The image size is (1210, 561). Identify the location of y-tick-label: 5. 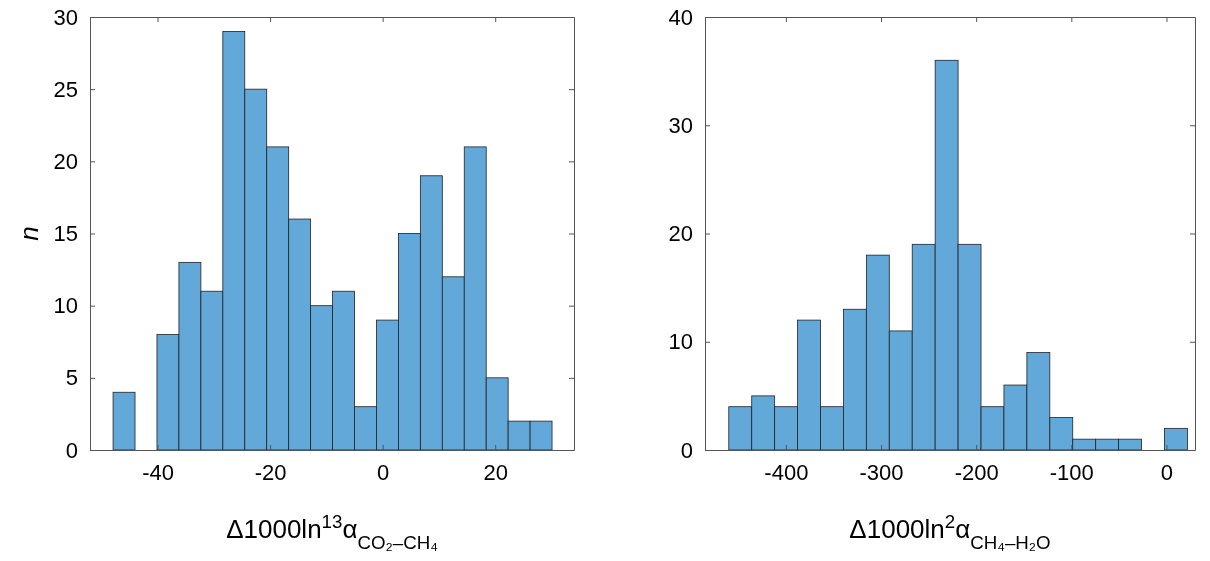
(71, 378).